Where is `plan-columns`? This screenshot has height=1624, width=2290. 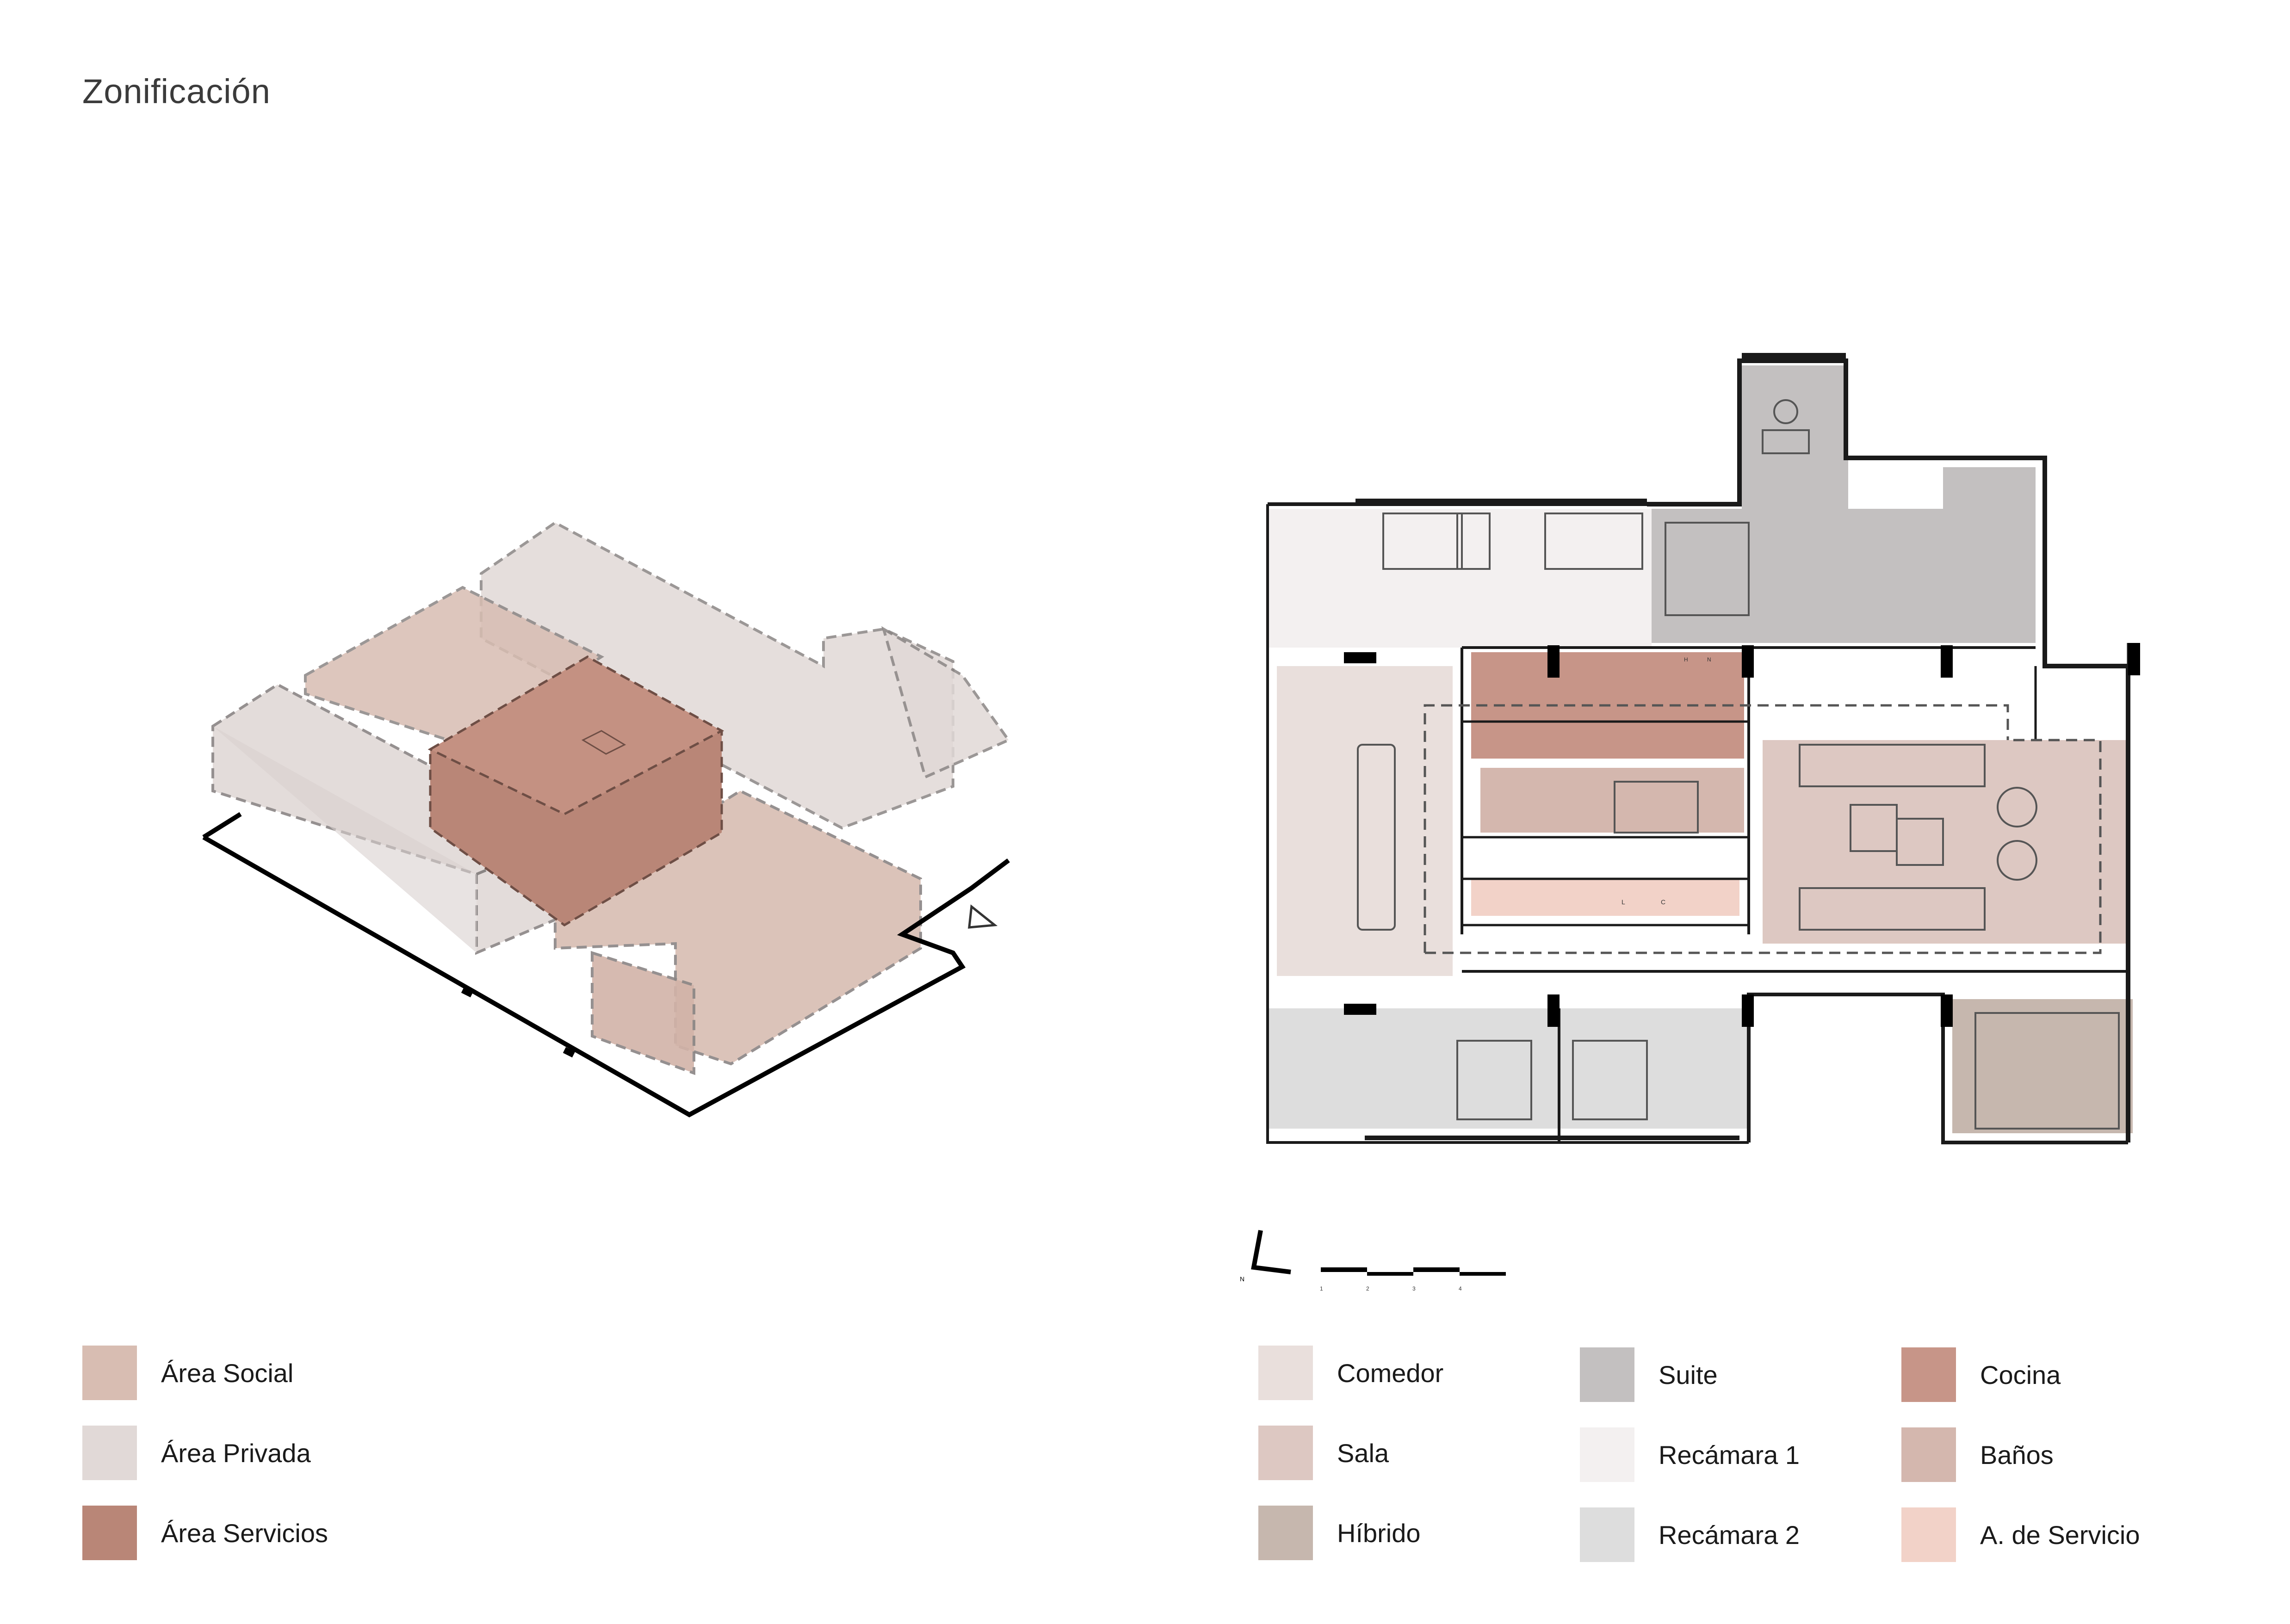 plan-columns is located at coordinates (1742, 835).